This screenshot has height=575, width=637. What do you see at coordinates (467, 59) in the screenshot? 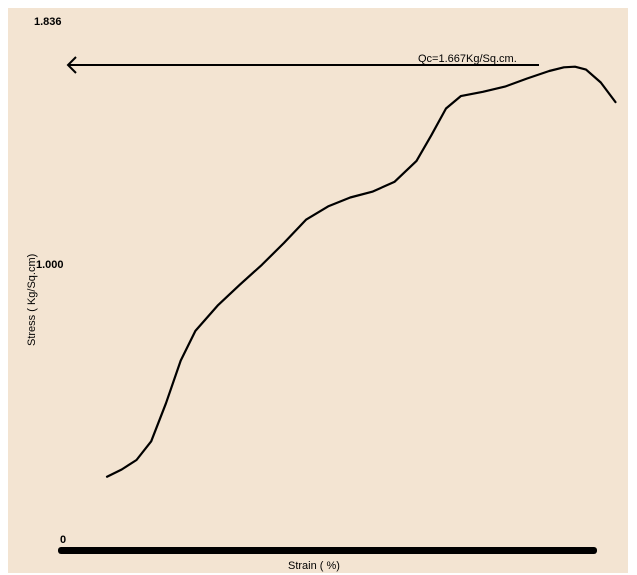
I see `peak-annotation-label: Qc=1.667Kg/Sq.cm.` at bounding box center [467, 59].